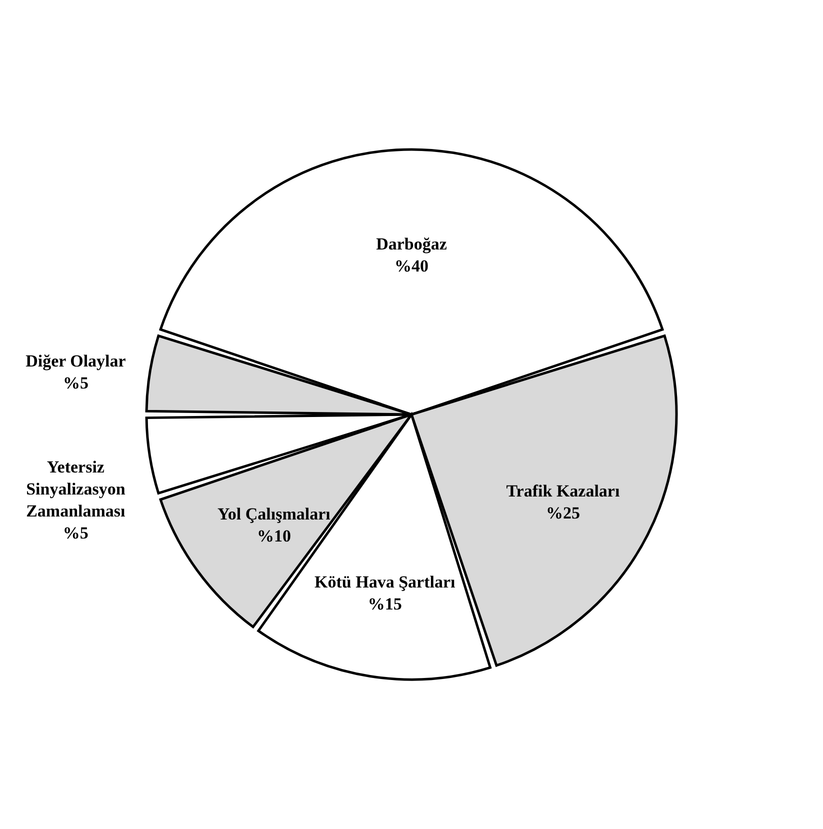 The height and width of the screenshot is (829, 823). I want to click on slice-label: Darboğaz, so click(412, 244).